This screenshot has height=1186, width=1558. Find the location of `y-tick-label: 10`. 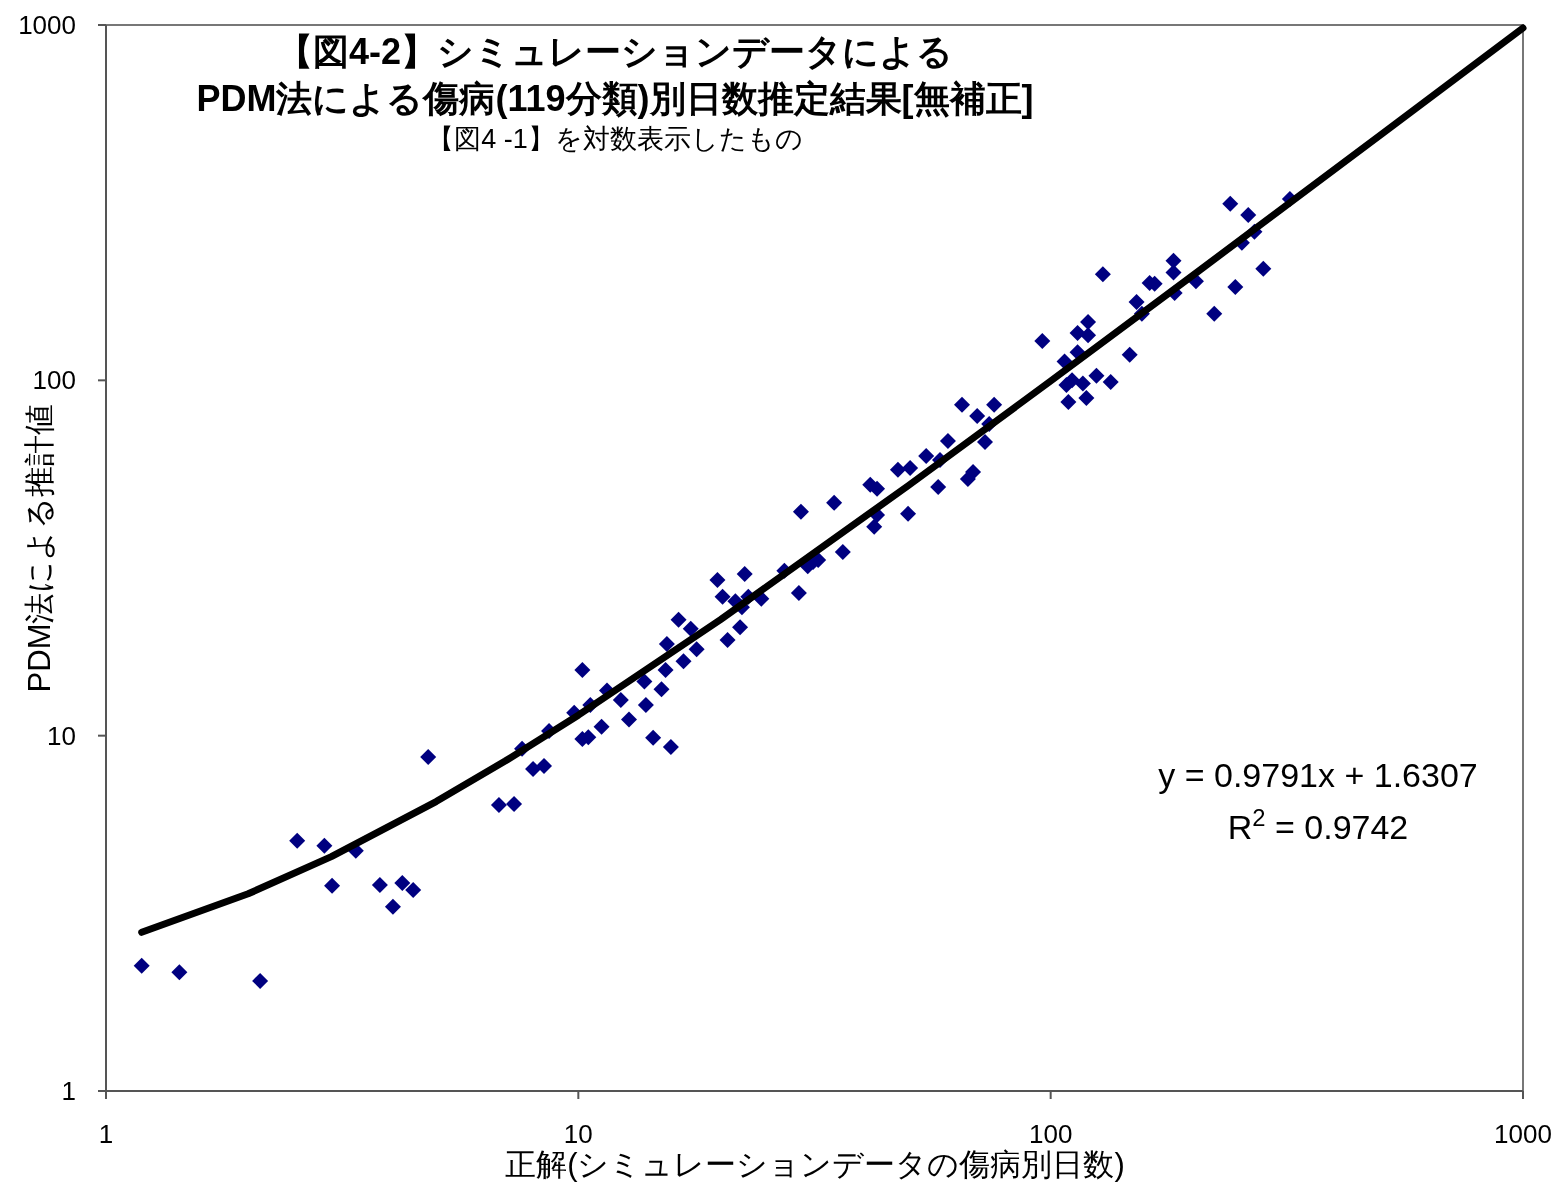

y-tick-label: 10 is located at coordinates (61, 735).